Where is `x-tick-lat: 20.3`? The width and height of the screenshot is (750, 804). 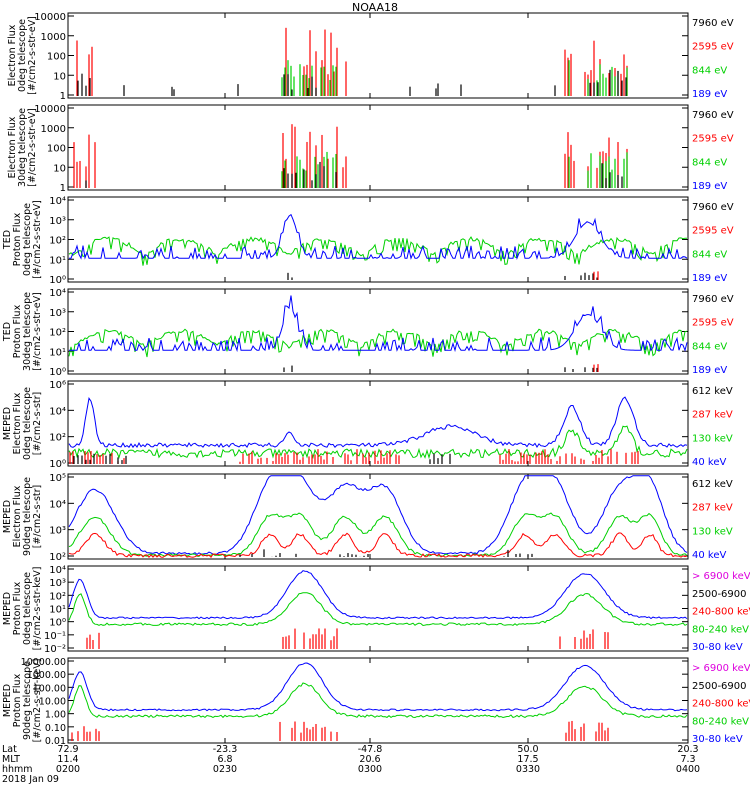 x-tick-lat: 20.3 is located at coordinates (687, 749).